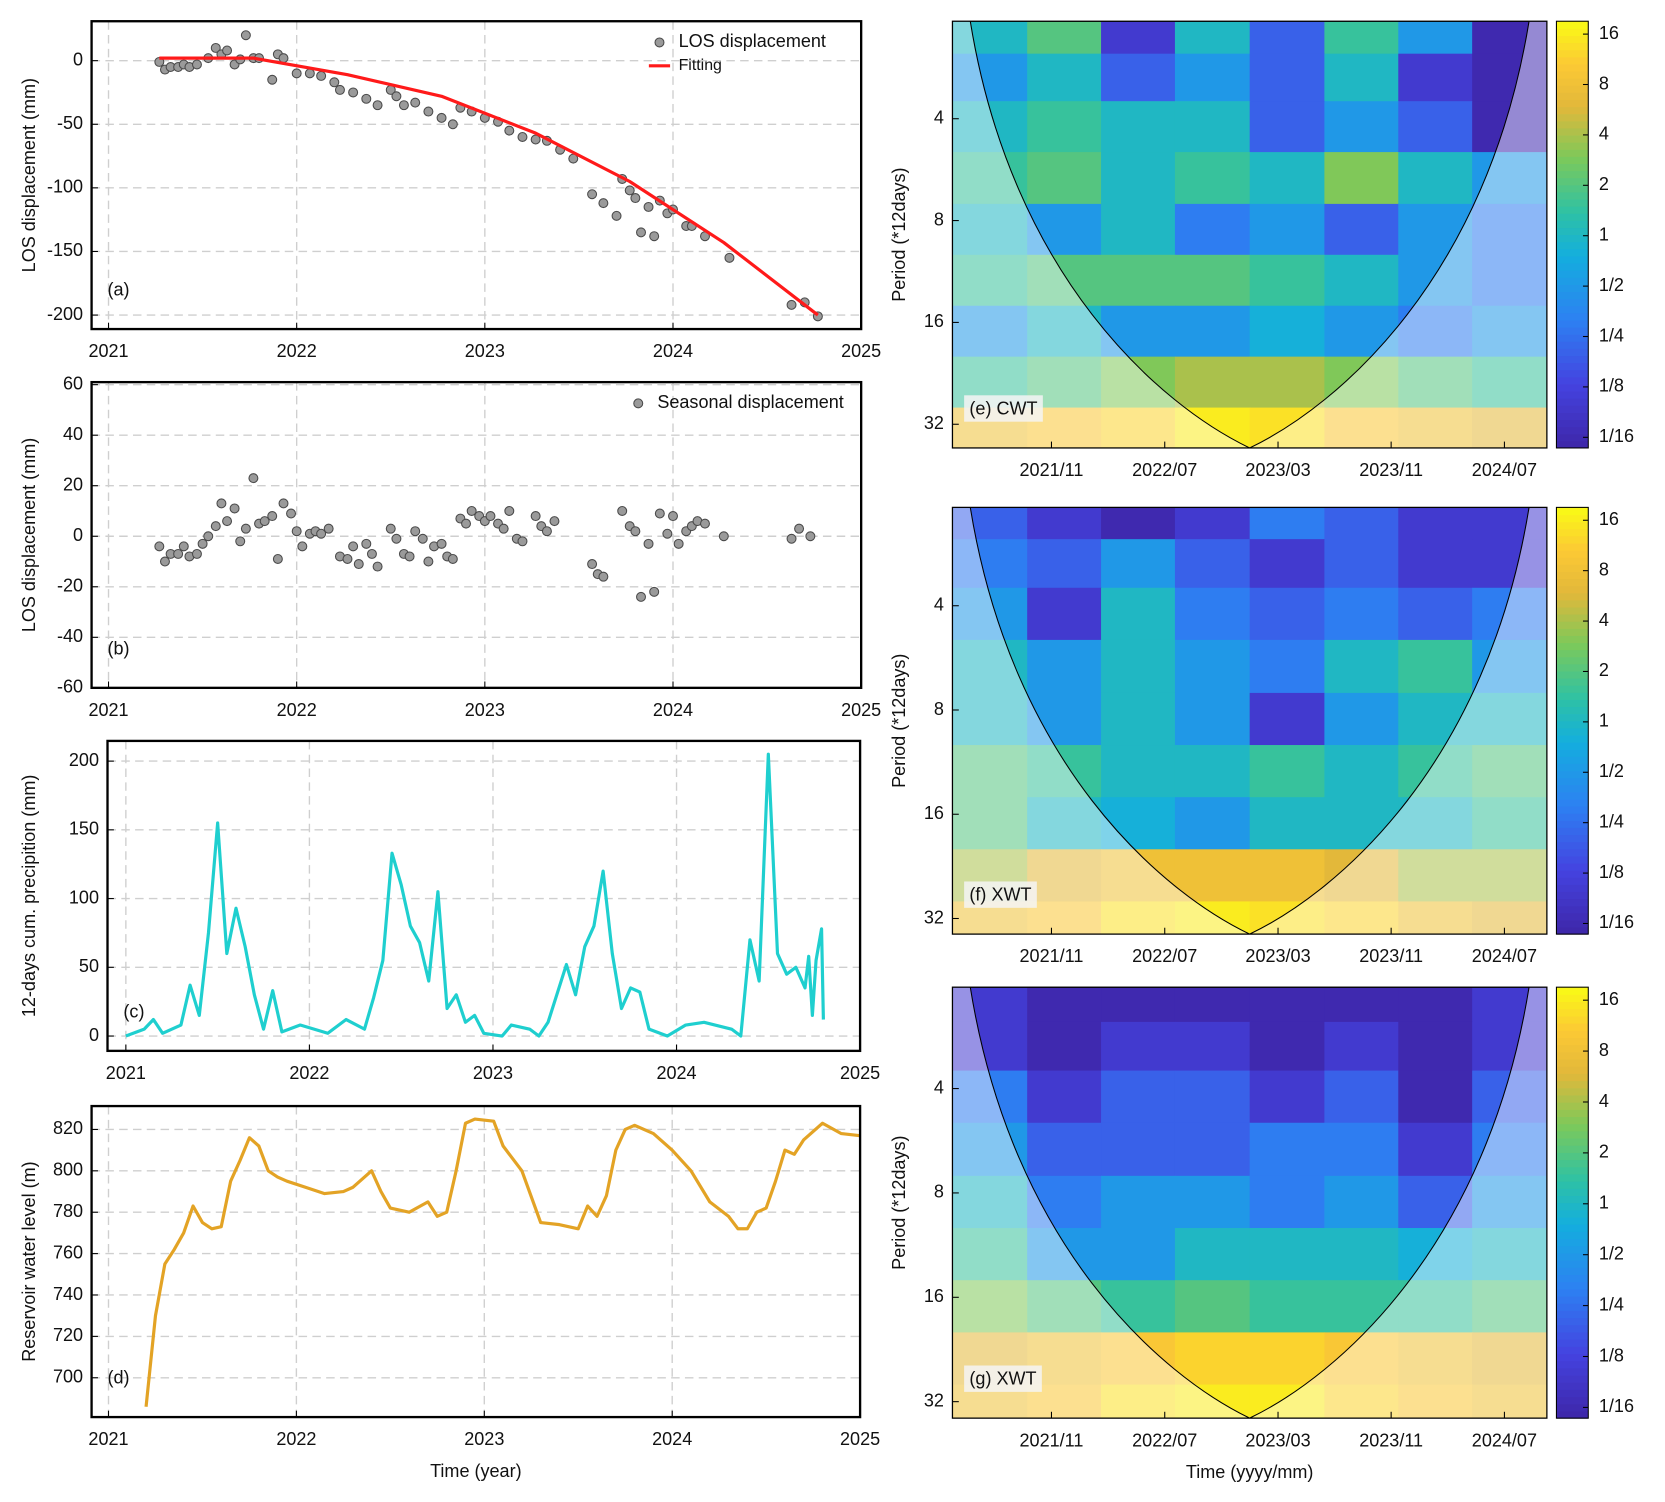 This screenshot has width=1665, height=1502. Describe the element at coordinates (133, 1011) in the screenshot. I see `panel-label: (c)` at that location.